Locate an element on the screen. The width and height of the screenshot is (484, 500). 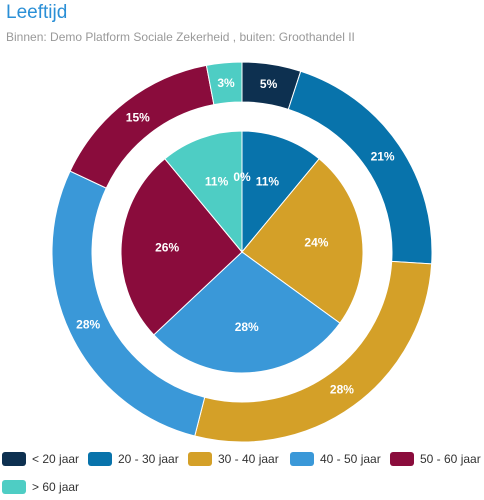
legend-label: < 20 jaar is located at coordinates (56, 459).